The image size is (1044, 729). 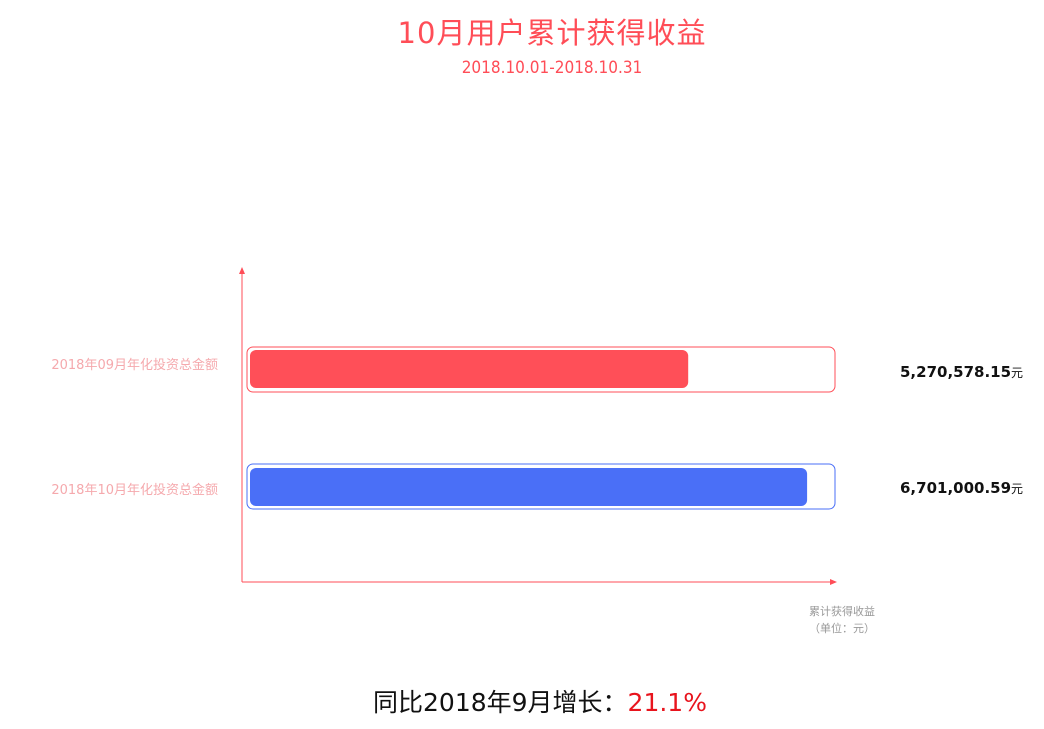 What do you see at coordinates (552, 68) in the screenshot?
I see `chart-subtitle: 2018.10.01-2018.10.31` at bounding box center [552, 68].